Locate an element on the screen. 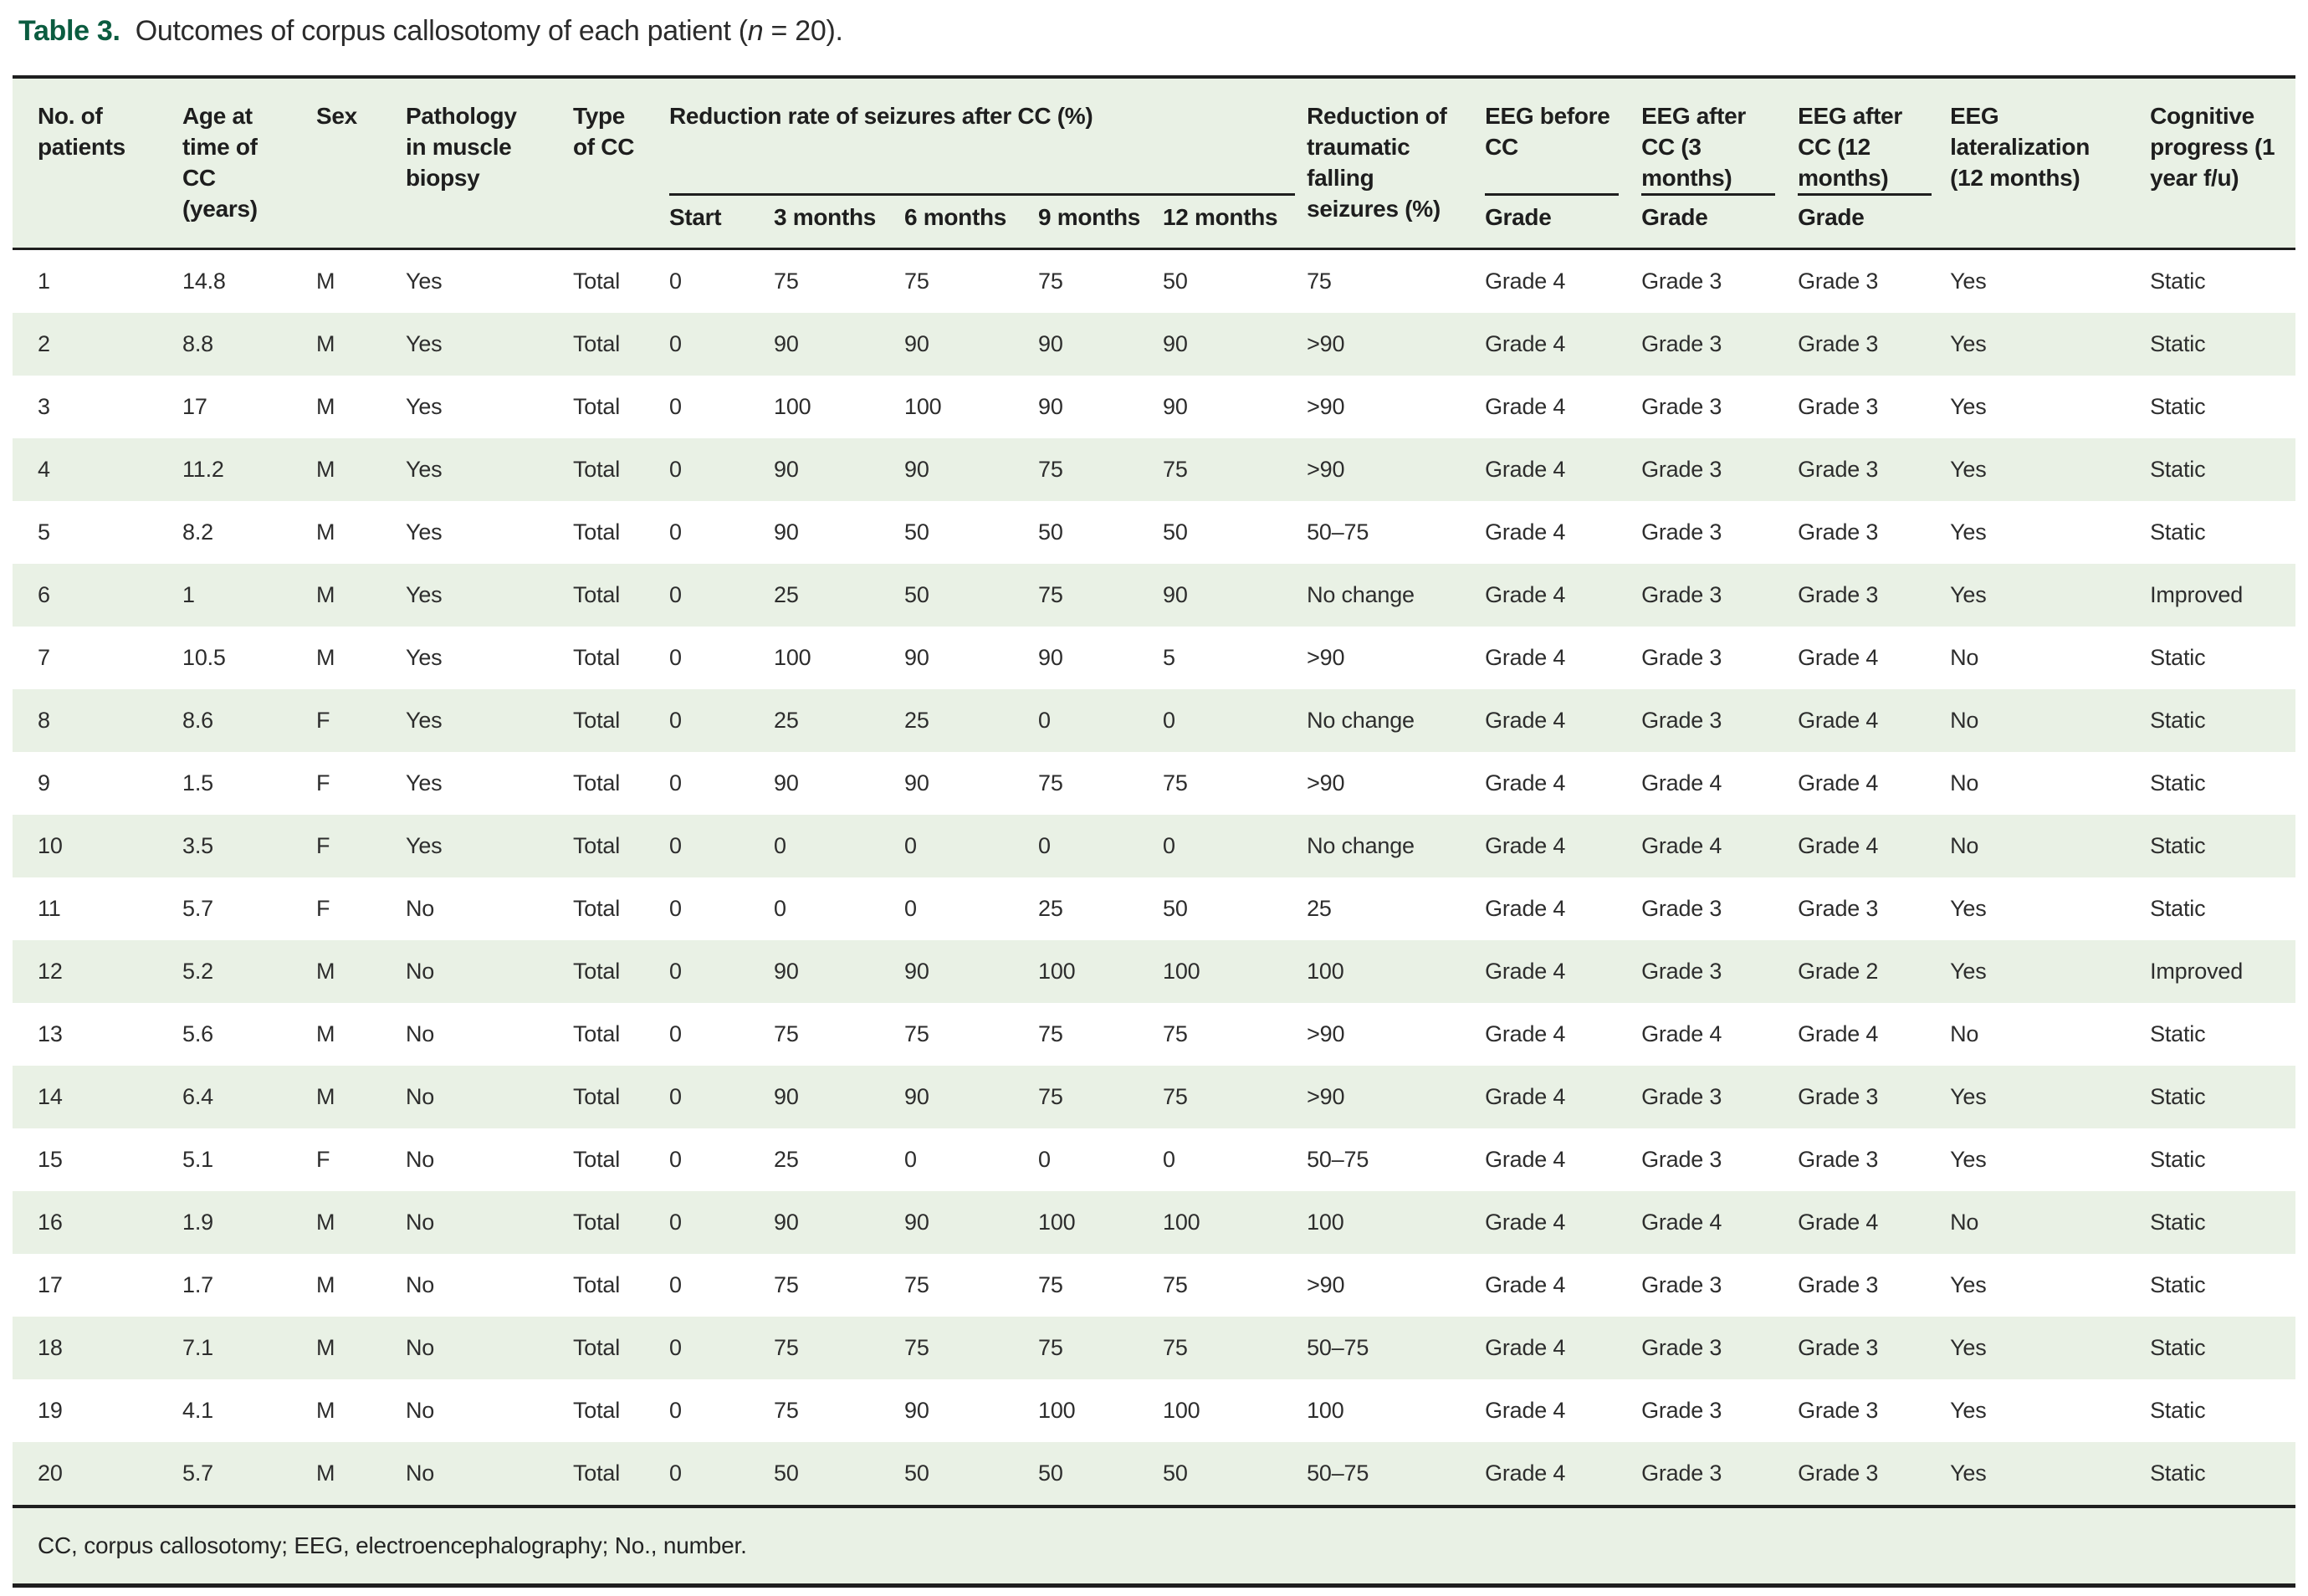 The image size is (2308, 1596). table-cell: 12 is located at coordinates (97, 971).